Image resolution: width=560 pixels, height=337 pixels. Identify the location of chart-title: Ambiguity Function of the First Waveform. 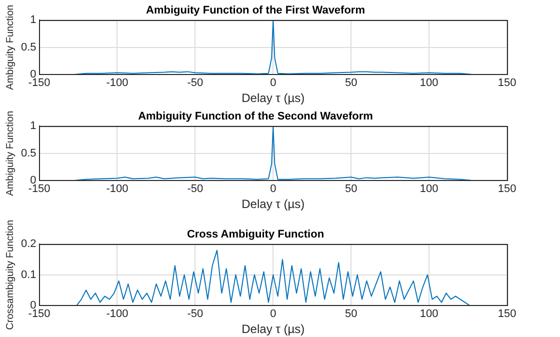
(256, 10).